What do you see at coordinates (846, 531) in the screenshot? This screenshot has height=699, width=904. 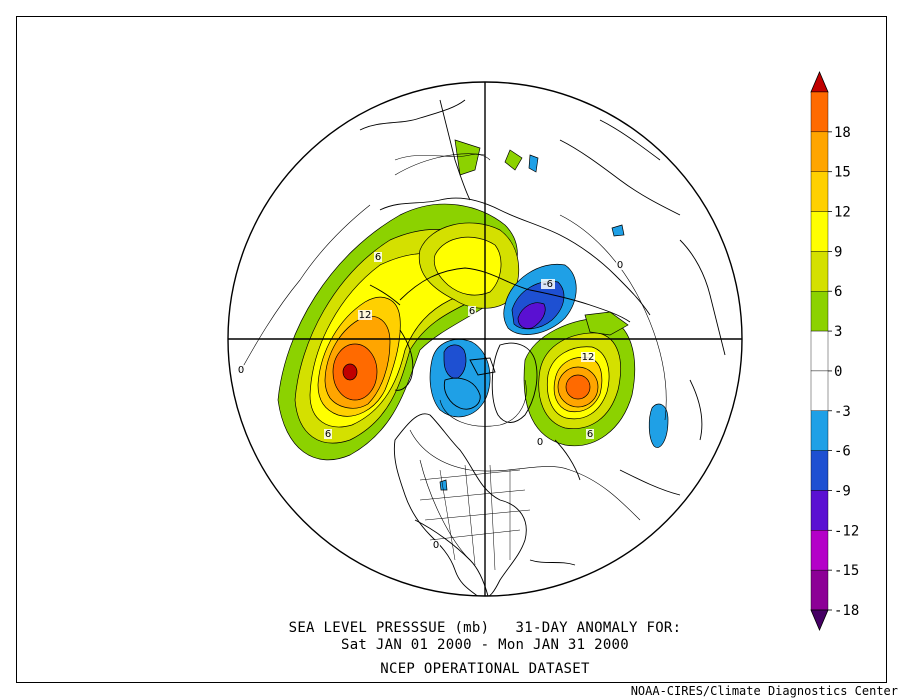 I see `legend-label: -12` at bounding box center [846, 531].